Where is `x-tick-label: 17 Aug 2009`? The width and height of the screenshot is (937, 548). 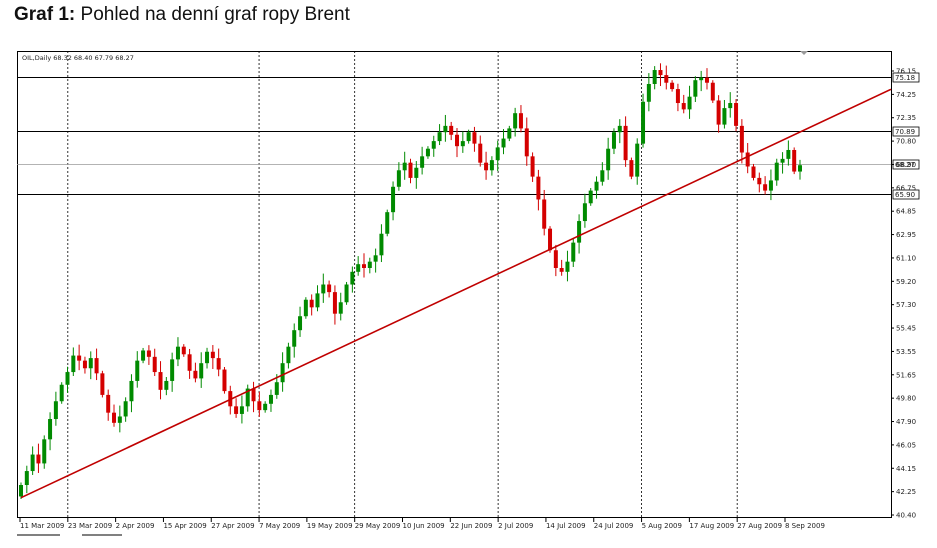 x-tick-label: 17 Aug 2009 is located at coordinates (711, 526).